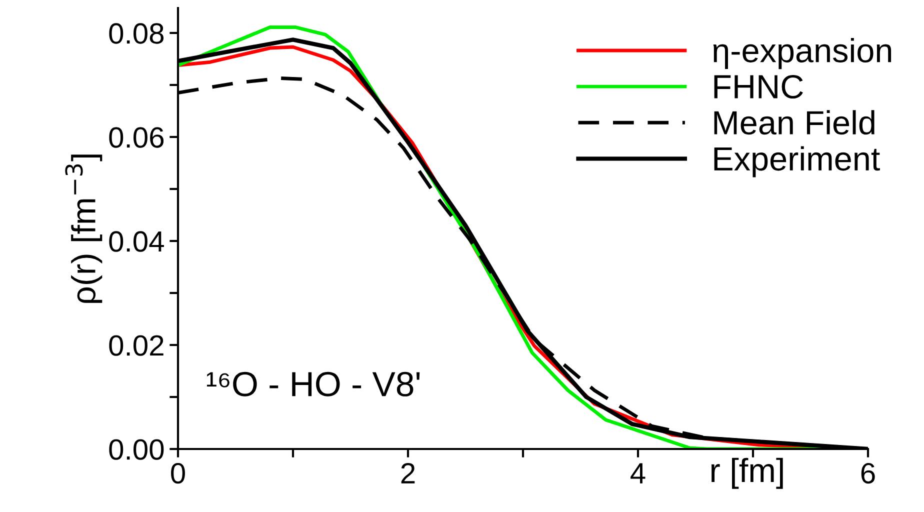  Describe the element at coordinates (794, 122) in the screenshot. I see `legend-label: Mean Field` at that location.